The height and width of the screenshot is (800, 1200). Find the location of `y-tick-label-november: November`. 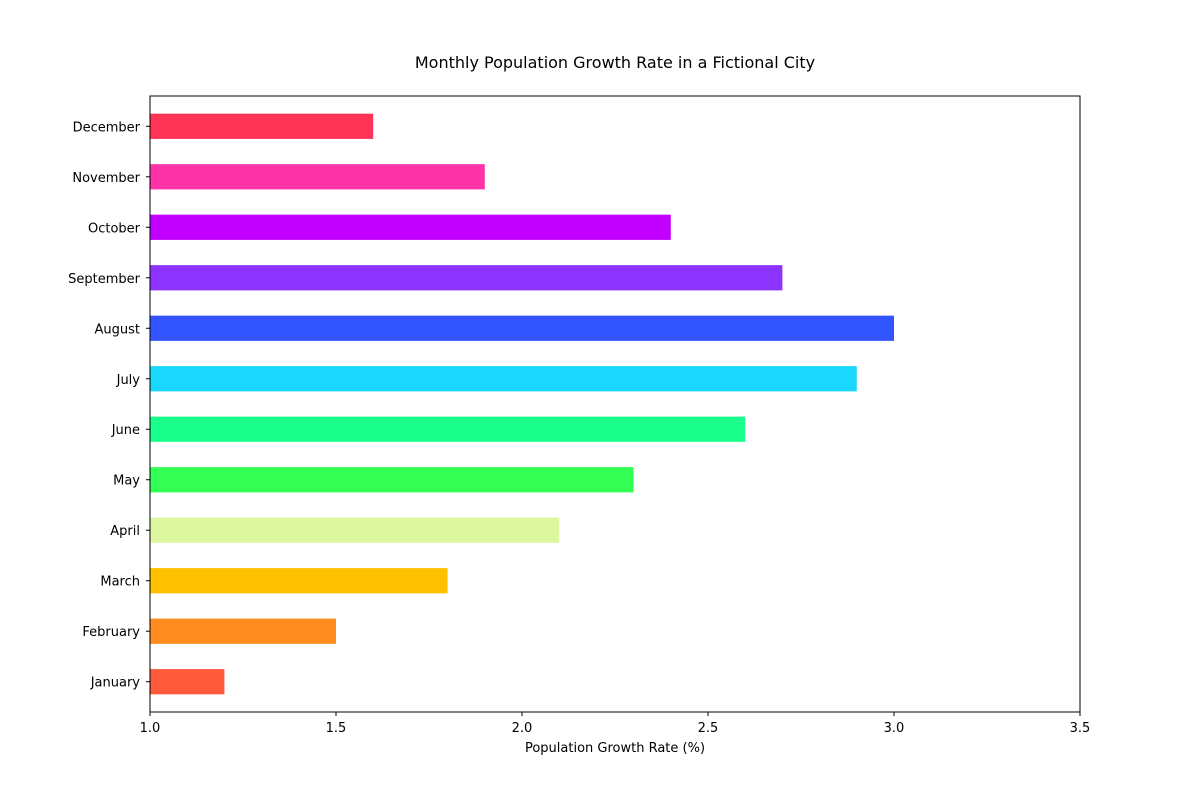

y-tick-label-november: November is located at coordinates (106, 178).